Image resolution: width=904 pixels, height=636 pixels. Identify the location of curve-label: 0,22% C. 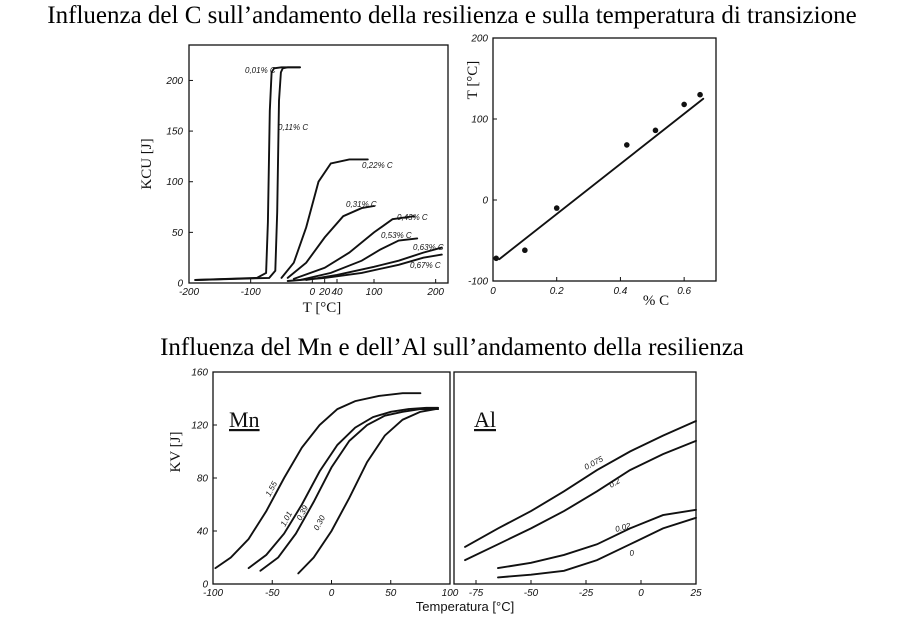
(377, 165).